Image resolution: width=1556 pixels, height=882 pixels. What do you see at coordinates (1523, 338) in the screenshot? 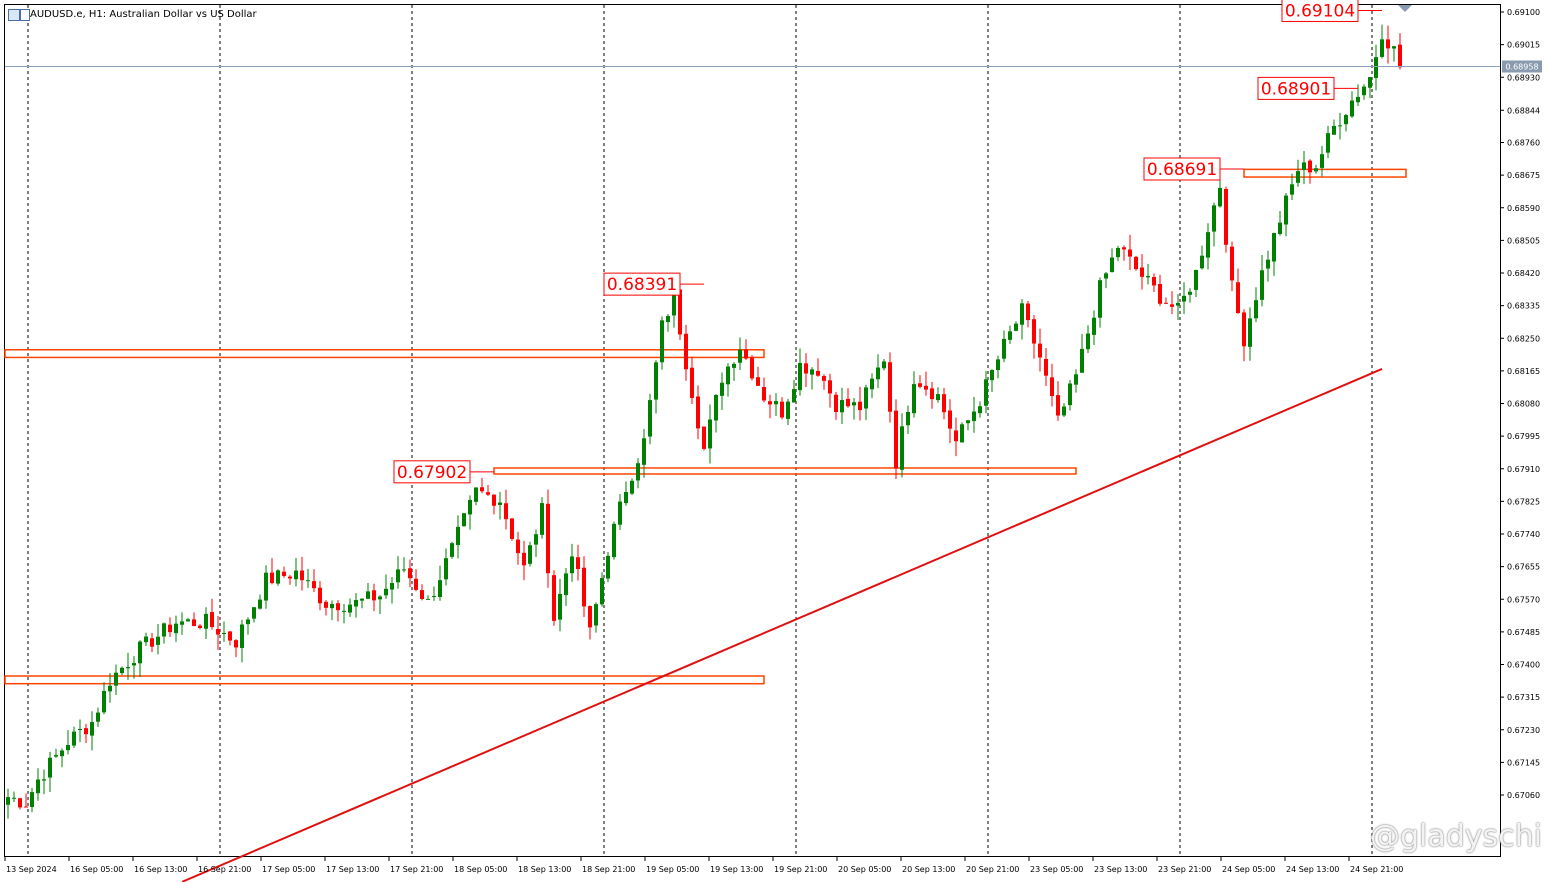
I see `y-tick-label: 0.68250` at bounding box center [1523, 338].